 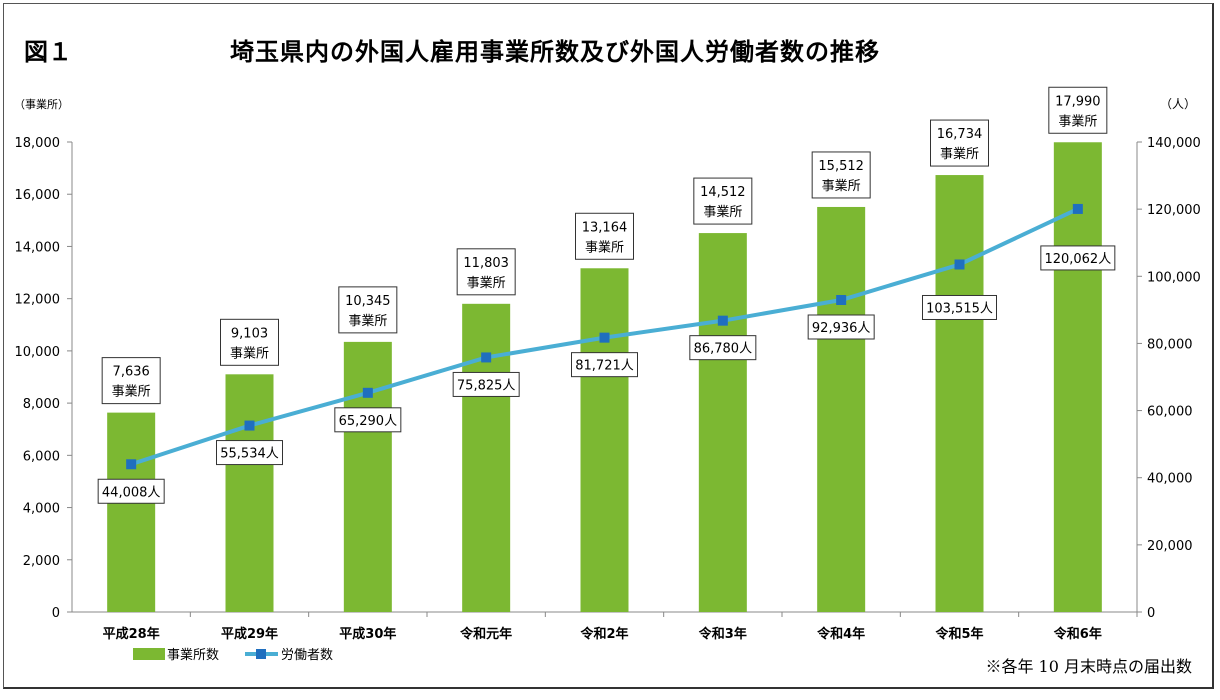 I want to click on bar-value-label: 7,636, so click(x=131, y=372).